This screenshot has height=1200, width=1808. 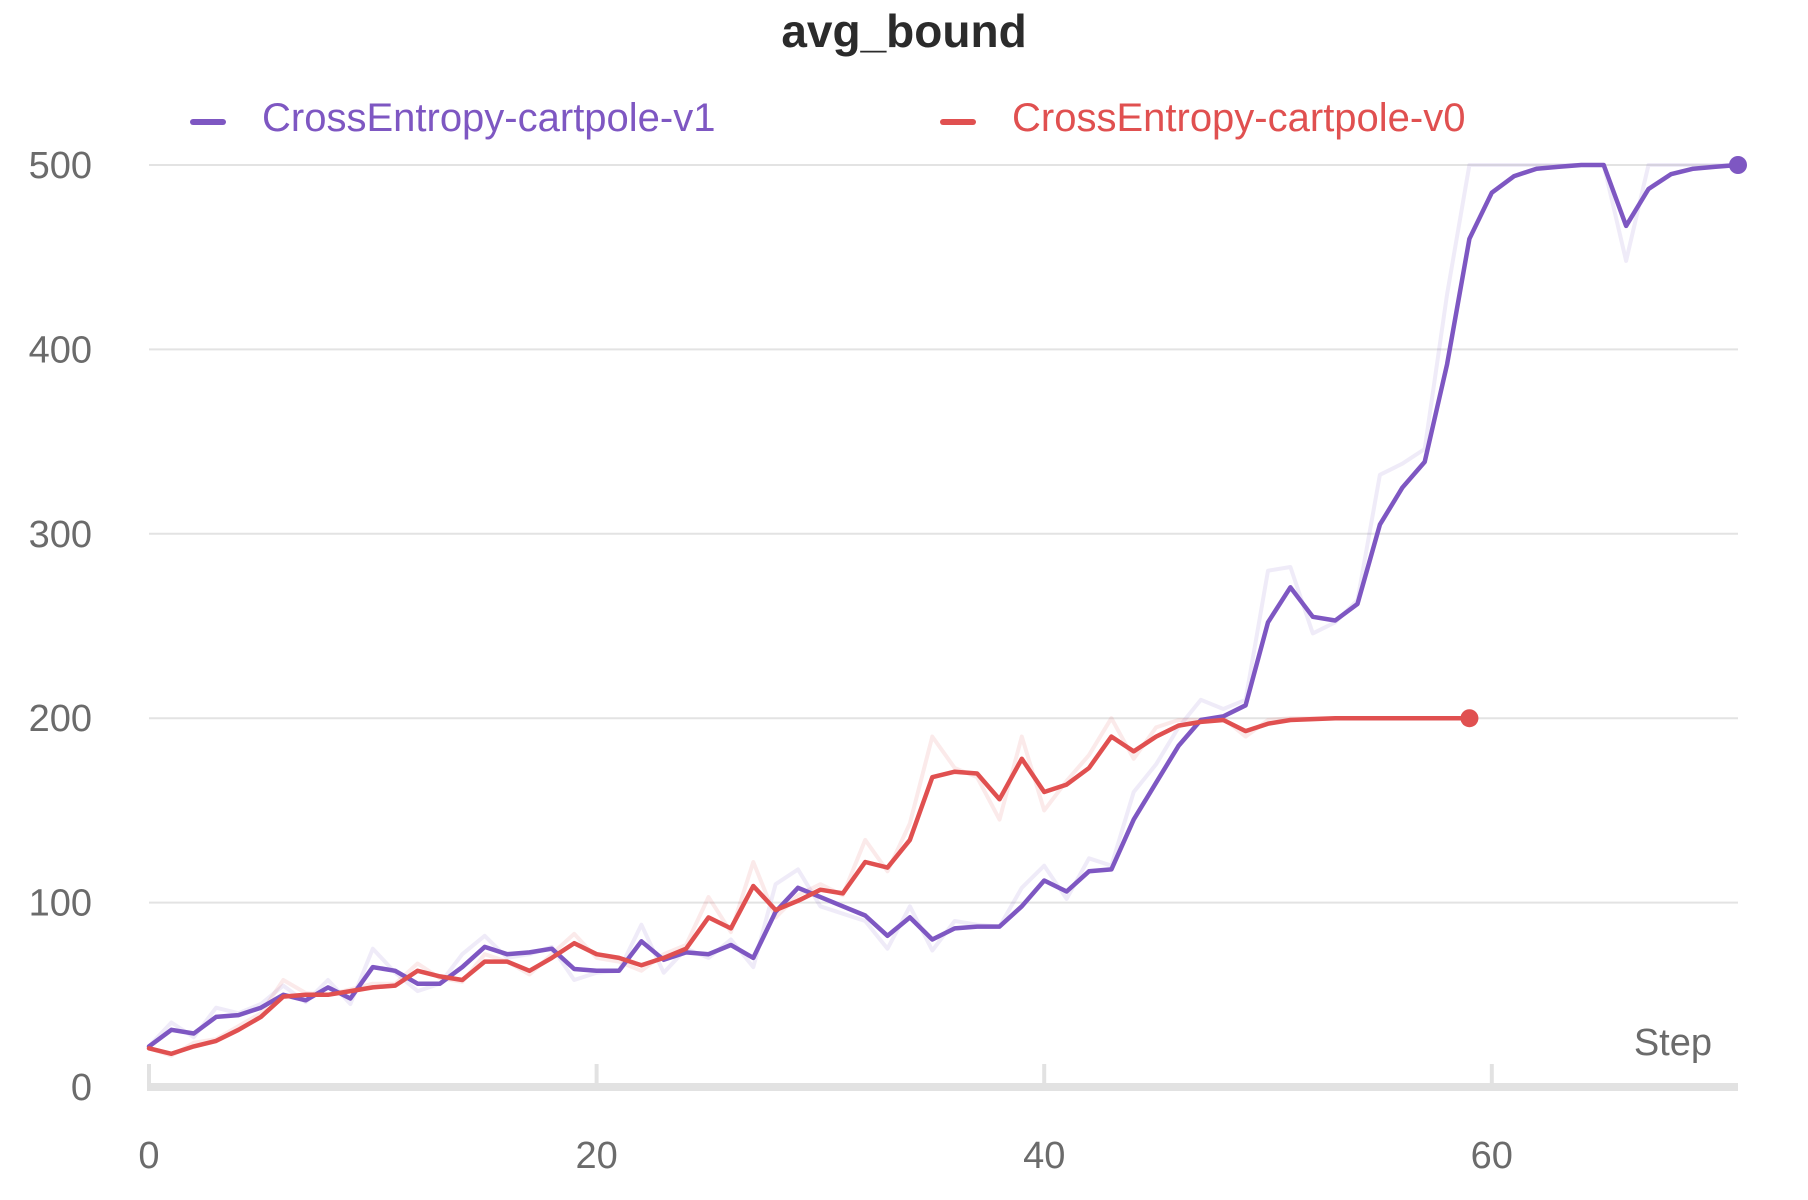 What do you see at coordinates (938, 1120) in the screenshot?
I see `x-axis: 0 20 40 60` at bounding box center [938, 1120].